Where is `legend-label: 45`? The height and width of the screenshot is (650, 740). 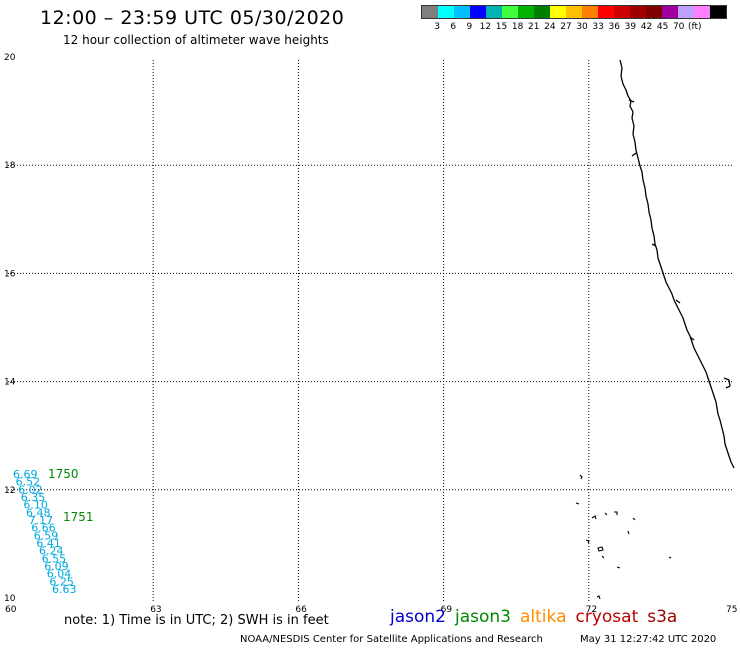 legend-label: 45 is located at coordinates (662, 27).